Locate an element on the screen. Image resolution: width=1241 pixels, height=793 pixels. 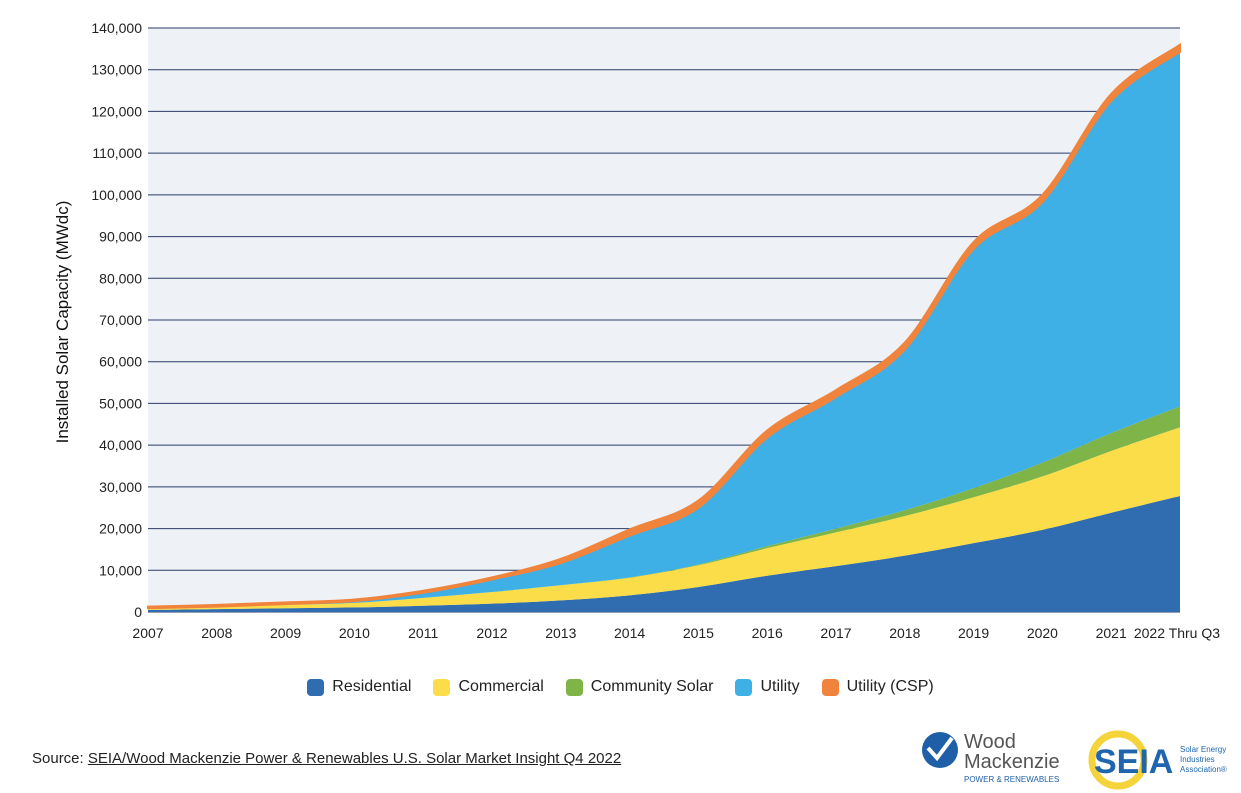
x-tick-label: 2019 is located at coordinates (973, 633).